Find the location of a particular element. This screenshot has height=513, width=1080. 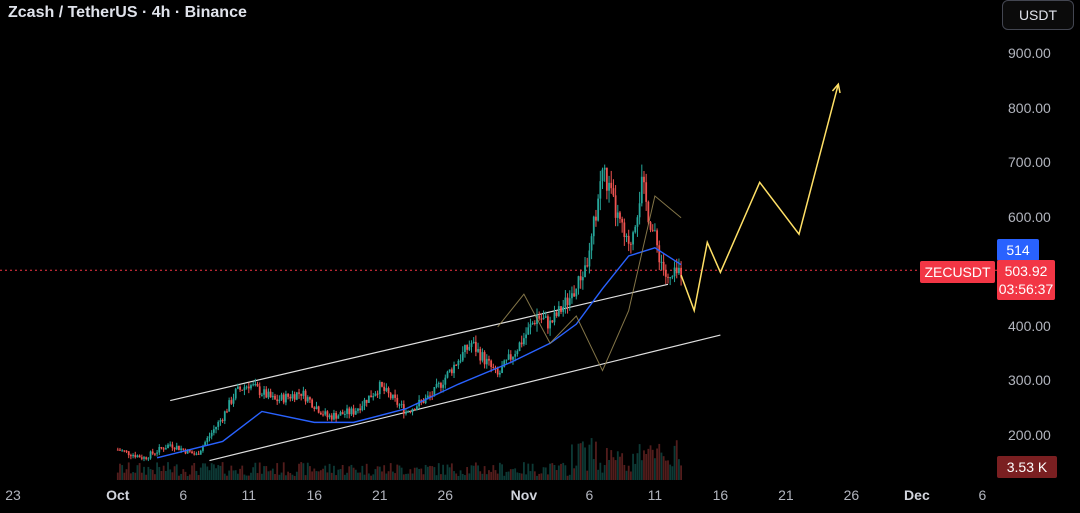

time-tick-label: 16 is located at coordinates (314, 495).